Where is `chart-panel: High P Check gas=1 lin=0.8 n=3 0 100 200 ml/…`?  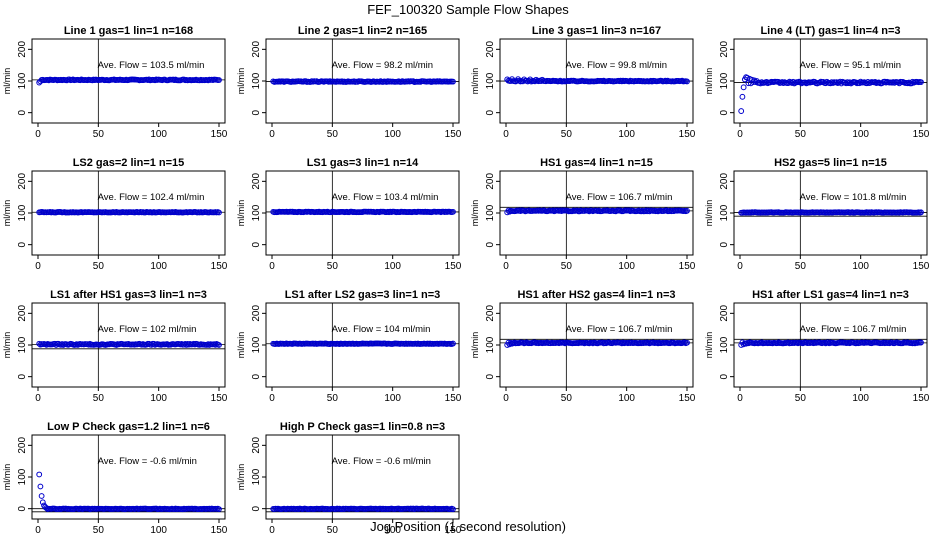
chart-panel: High P Check gas=1 lin=0.8 n=3 0 100 200 ml/… is located at coordinates (349, 478).